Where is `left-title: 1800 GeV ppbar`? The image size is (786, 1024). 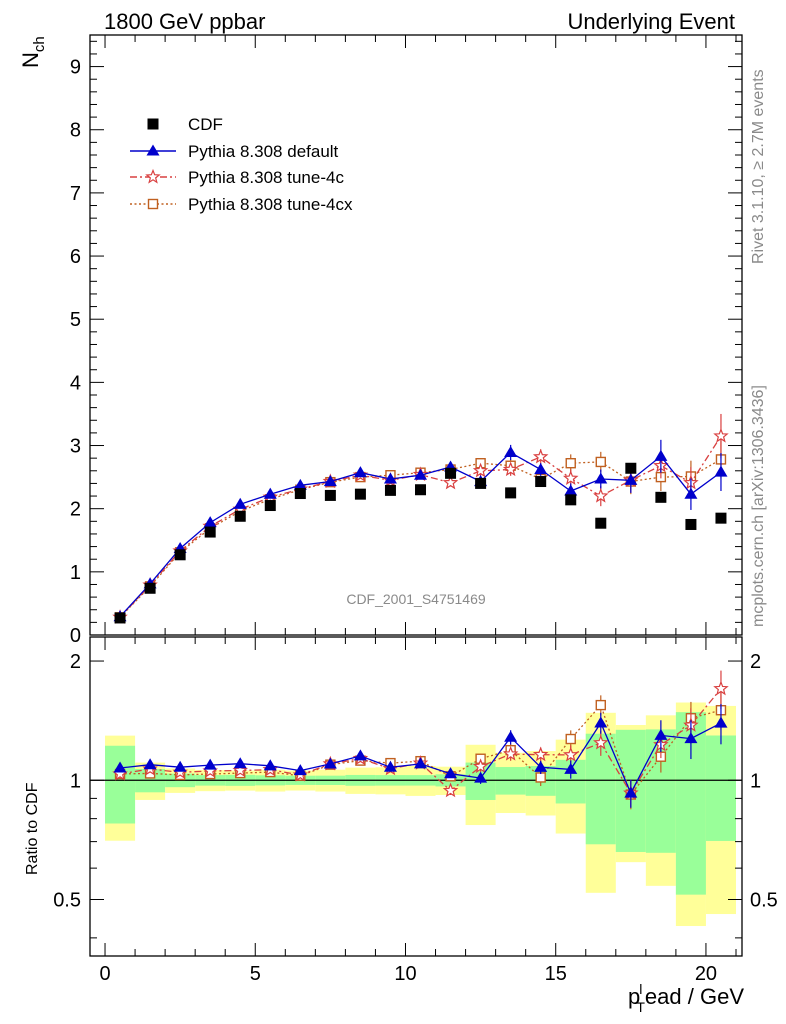 left-title: 1800 GeV ppbar is located at coordinates (184, 21).